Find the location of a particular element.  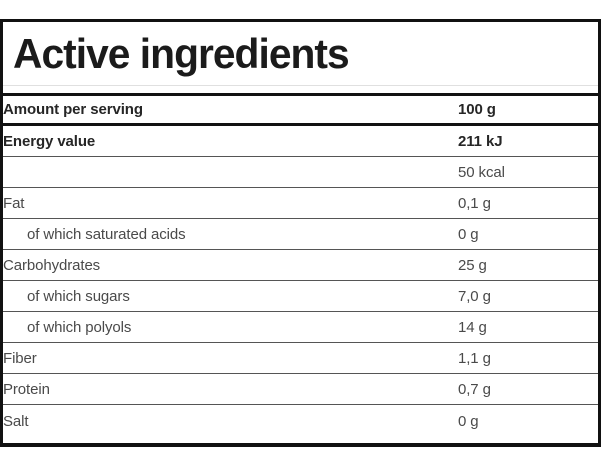

row-value: 50 kcal is located at coordinates (528, 172).